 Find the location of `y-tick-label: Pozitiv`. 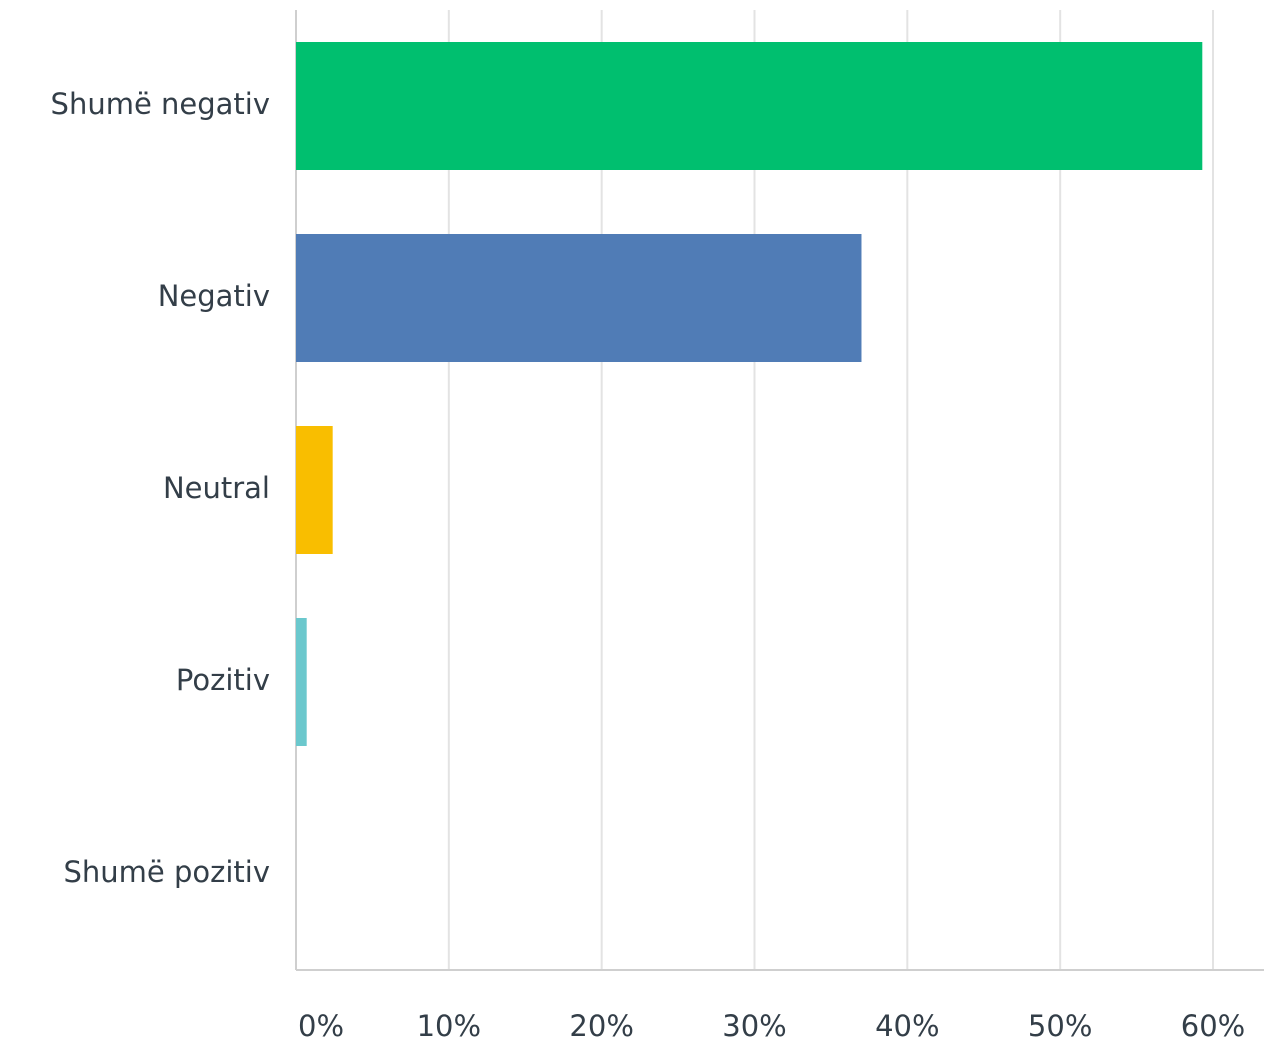

y-tick-label: Pozitiv is located at coordinates (223, 680).